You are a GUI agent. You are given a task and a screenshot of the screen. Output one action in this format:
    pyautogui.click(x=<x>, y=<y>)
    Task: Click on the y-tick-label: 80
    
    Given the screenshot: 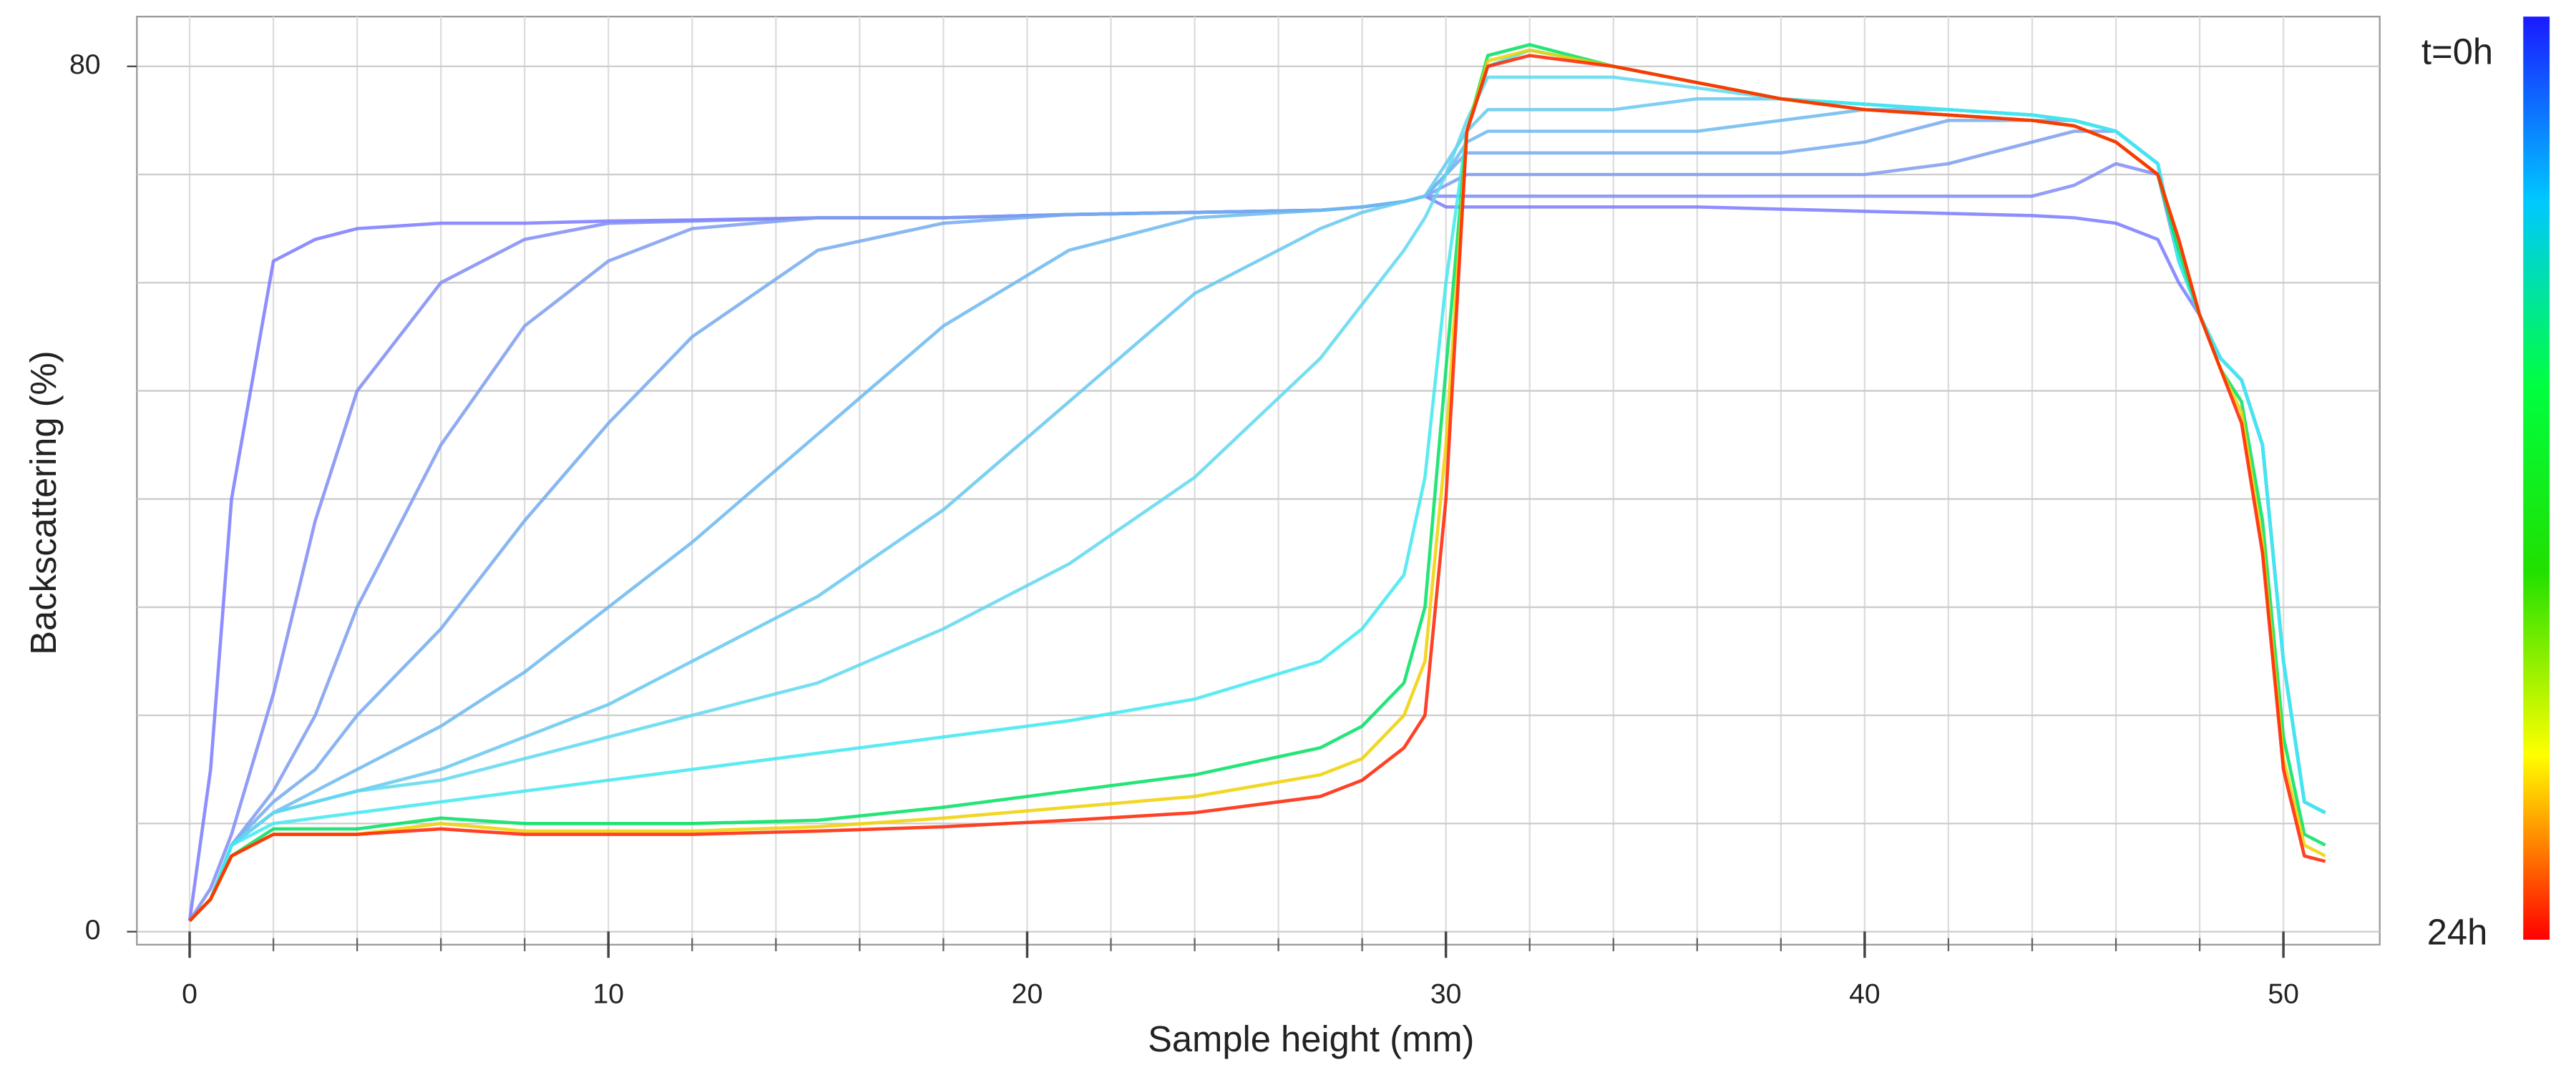 What is the action you would take?
    pyautogui.click(x=85, y=64)
    